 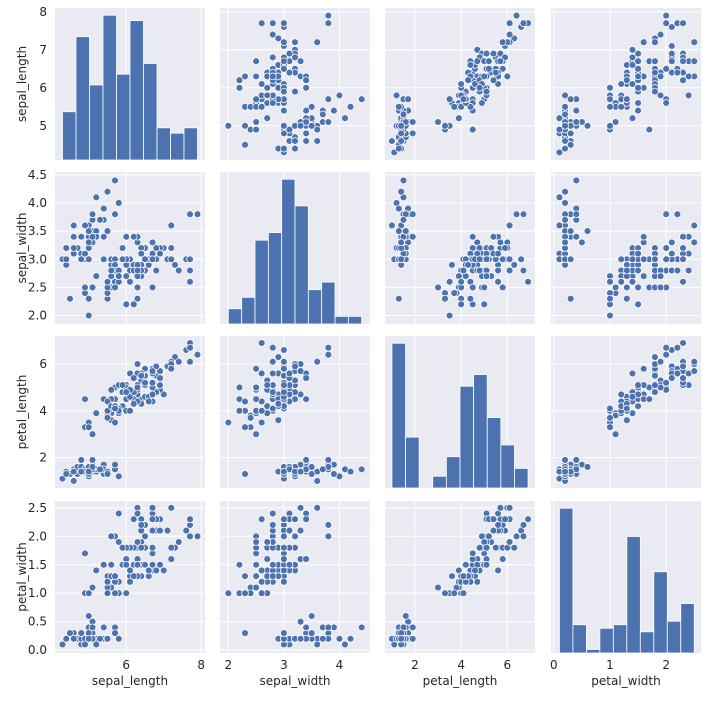 What do you see at coordinates (43, 12) in the screenshot?
I see `y-tick-label: 8` at bounding box center [43, 12].